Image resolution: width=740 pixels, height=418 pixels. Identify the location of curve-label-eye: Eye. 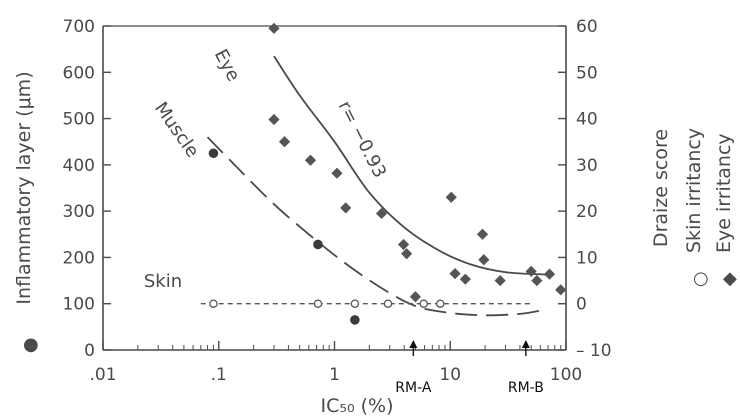
(227, 65).